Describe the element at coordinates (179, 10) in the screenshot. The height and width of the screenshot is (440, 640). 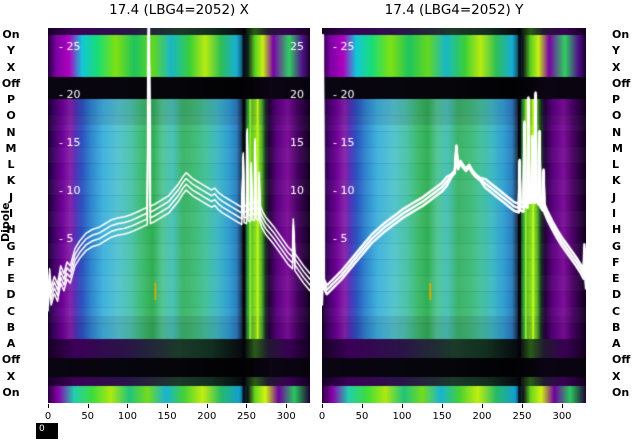
I see `panel-title-x: 17.4 (LBG4=2052) X` at that location.